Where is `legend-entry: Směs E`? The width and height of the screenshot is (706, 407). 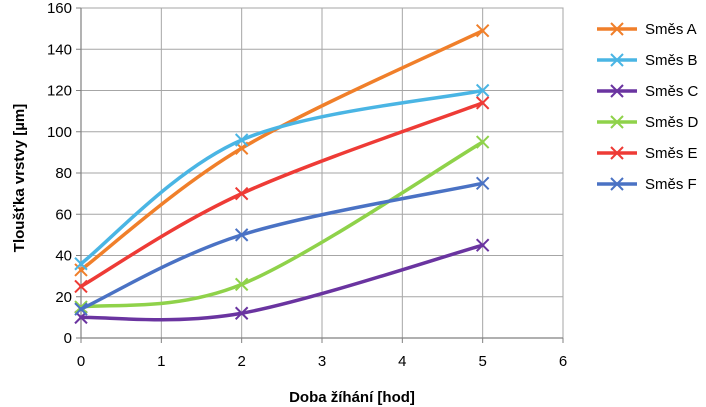
legend-entry: Směs E is located at coordinates (647, 153).